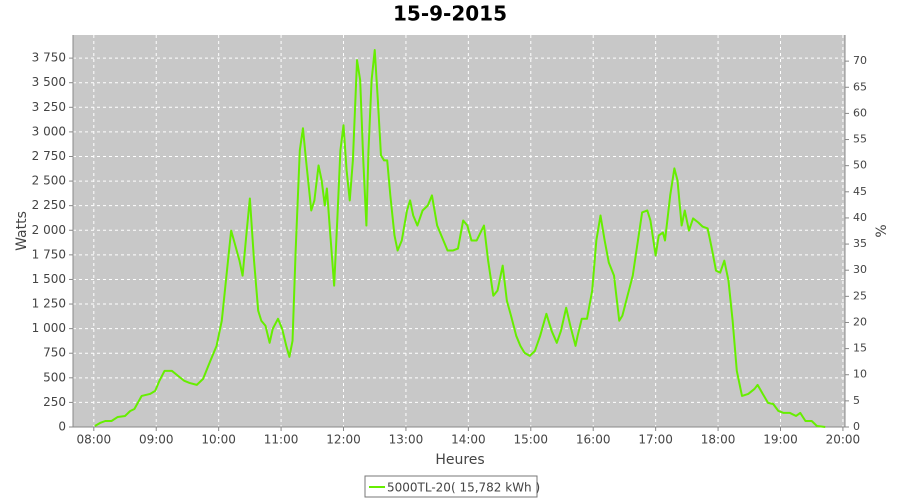 This screenshot has height=500, width=900. I want to click on y2-tick-label: 25, so click(860, 295).